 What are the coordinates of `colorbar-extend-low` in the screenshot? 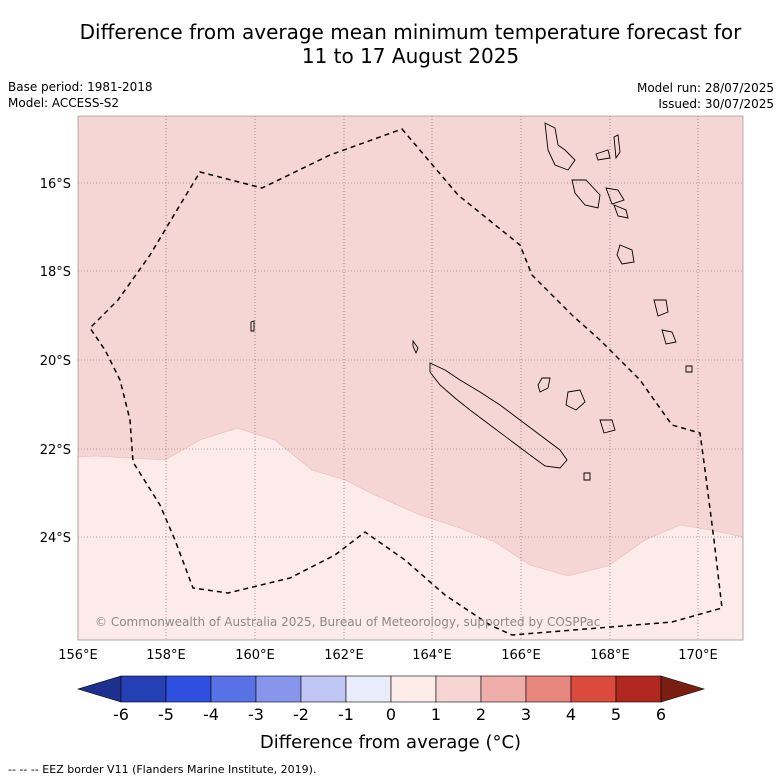 It's located at (99, 689).